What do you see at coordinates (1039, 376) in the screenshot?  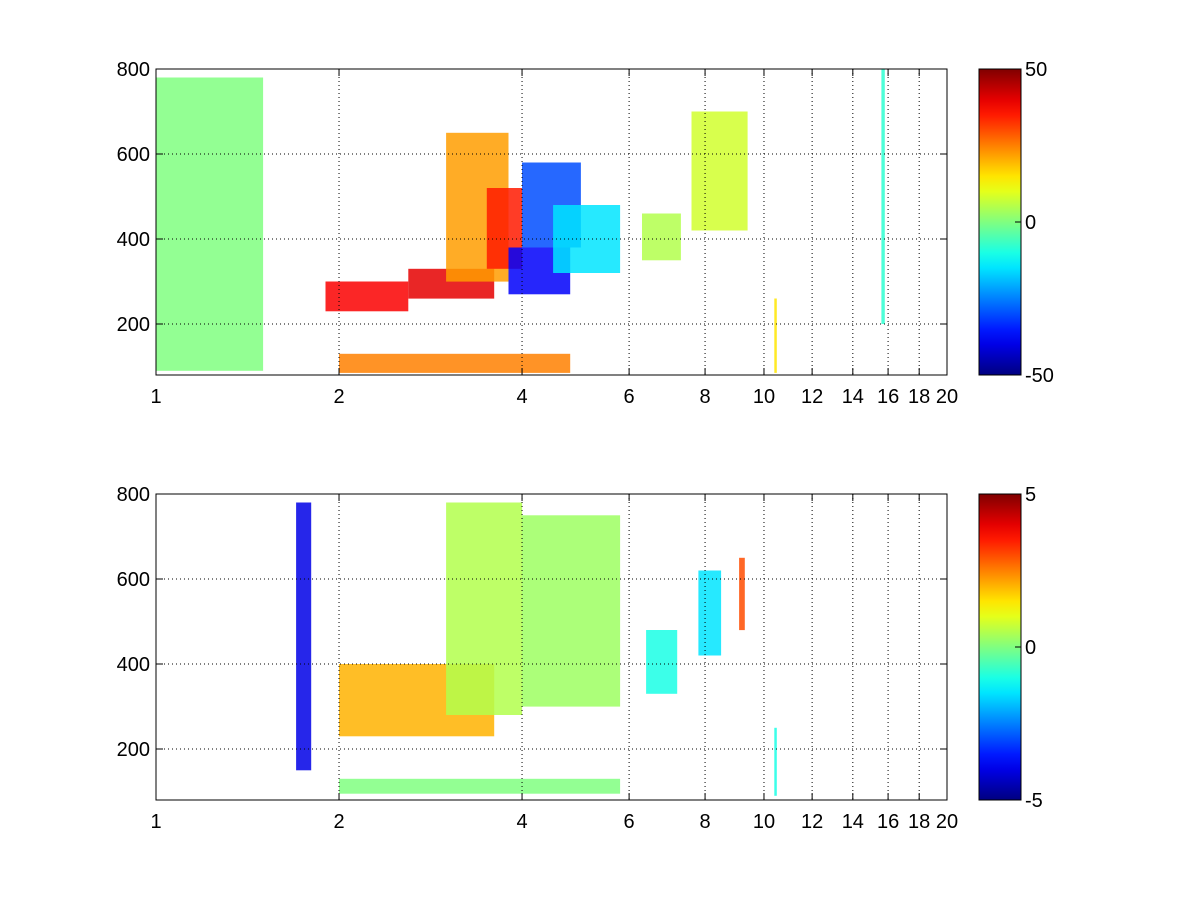 I see `colorbar-tick-label: -50` at bounding box center [1039, 376].